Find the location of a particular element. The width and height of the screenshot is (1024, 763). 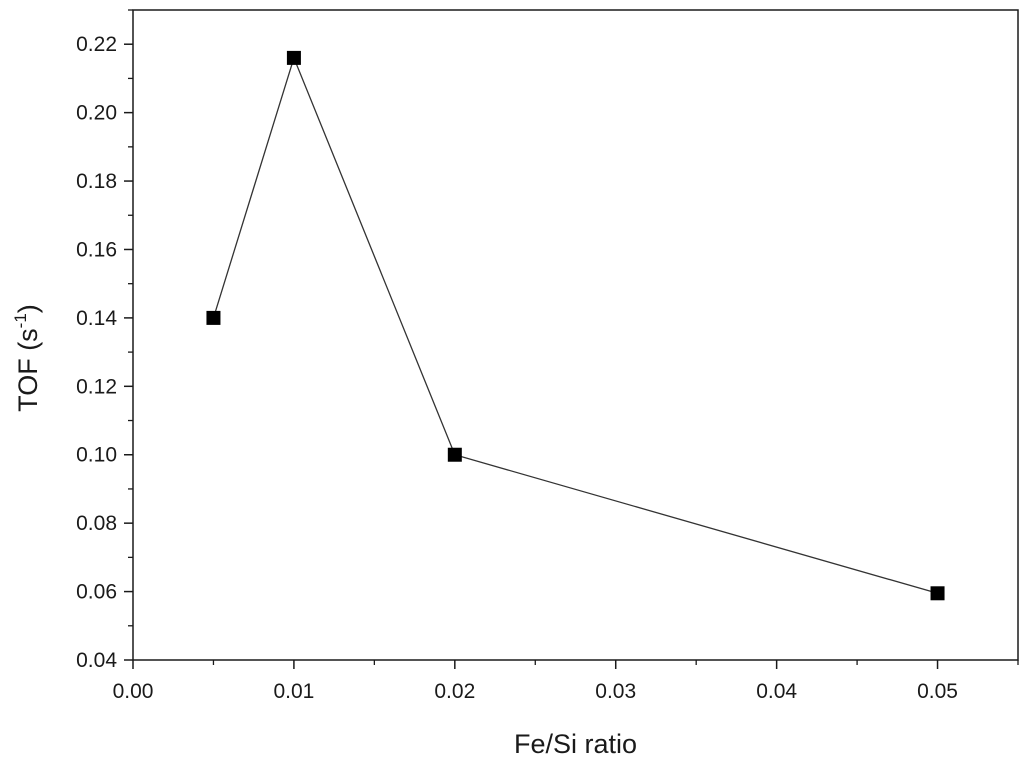

y-tick-label: 0.14 is located at coordinates (96, 318).